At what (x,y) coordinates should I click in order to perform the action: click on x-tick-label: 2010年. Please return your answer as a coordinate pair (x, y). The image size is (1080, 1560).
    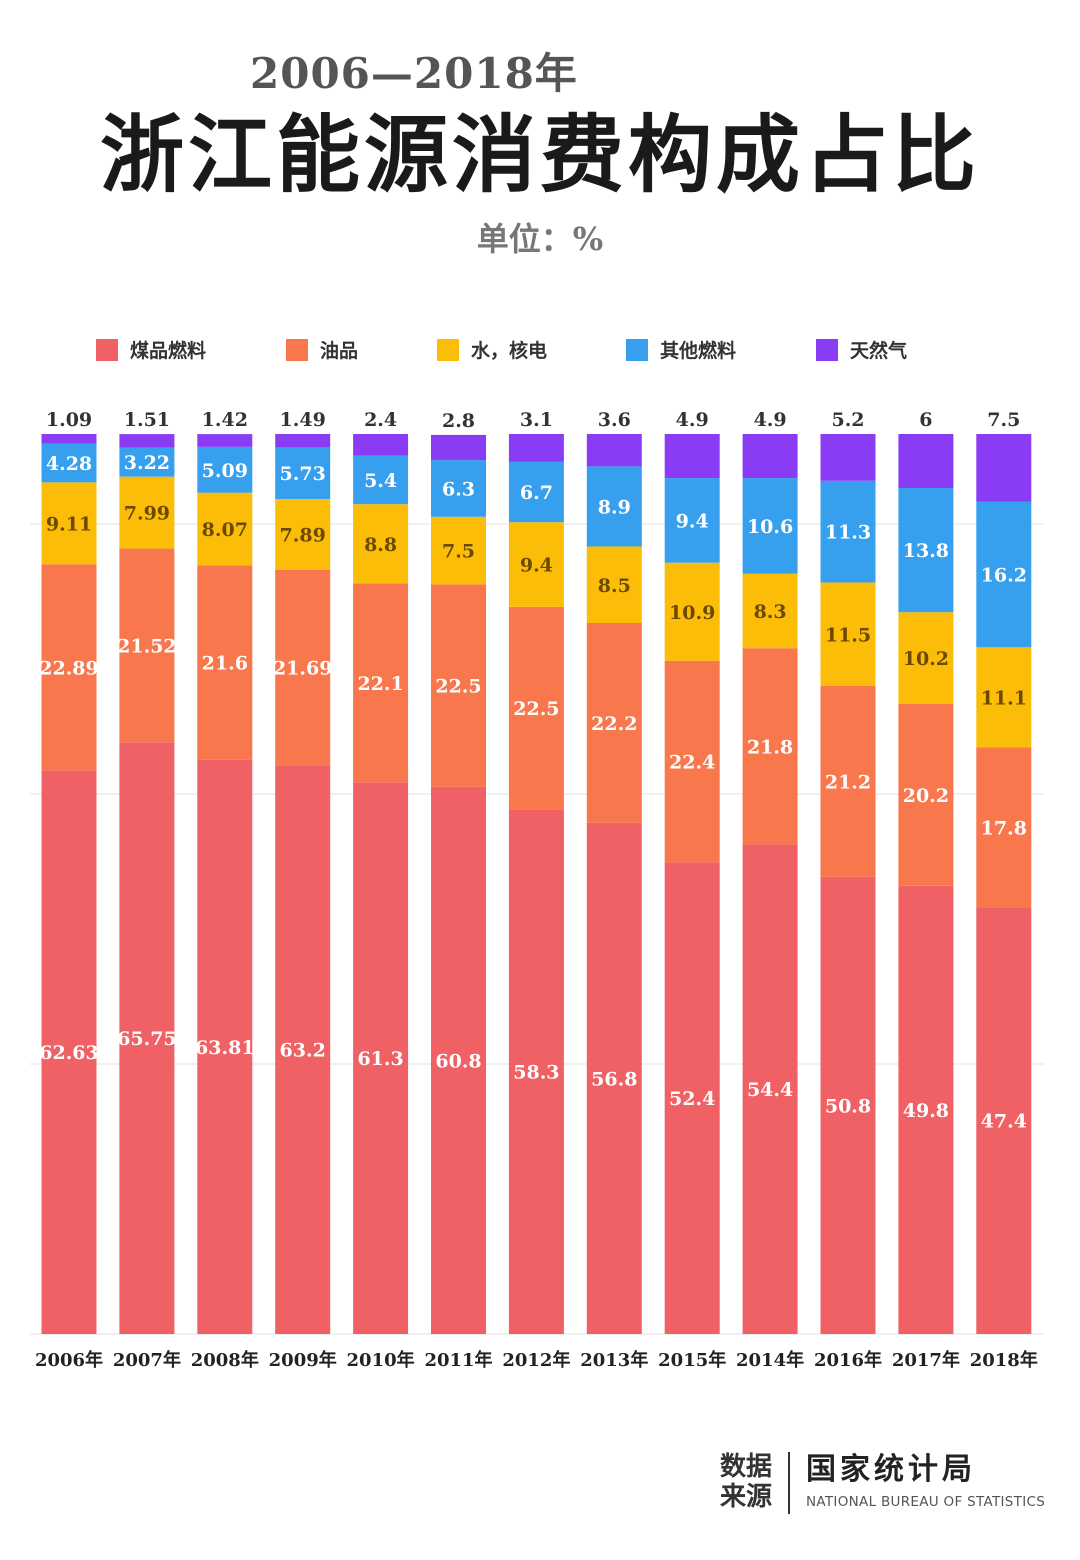
    Looking at the image, I should click on (381, 1360).